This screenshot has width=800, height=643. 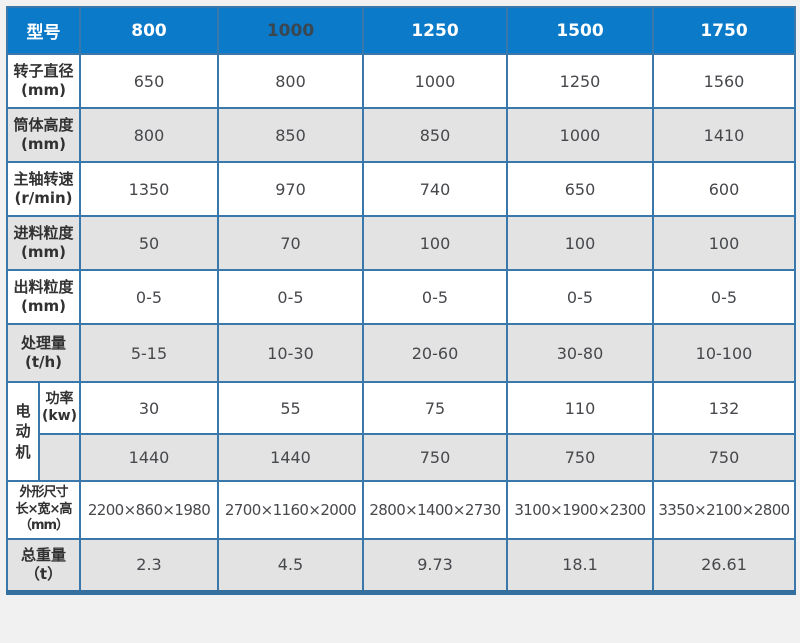 I want to click on table-row-capacity: 处理量 (t/h) 5-15 10-30 20-60 30-80 10-100, so click(x=401, y=353).